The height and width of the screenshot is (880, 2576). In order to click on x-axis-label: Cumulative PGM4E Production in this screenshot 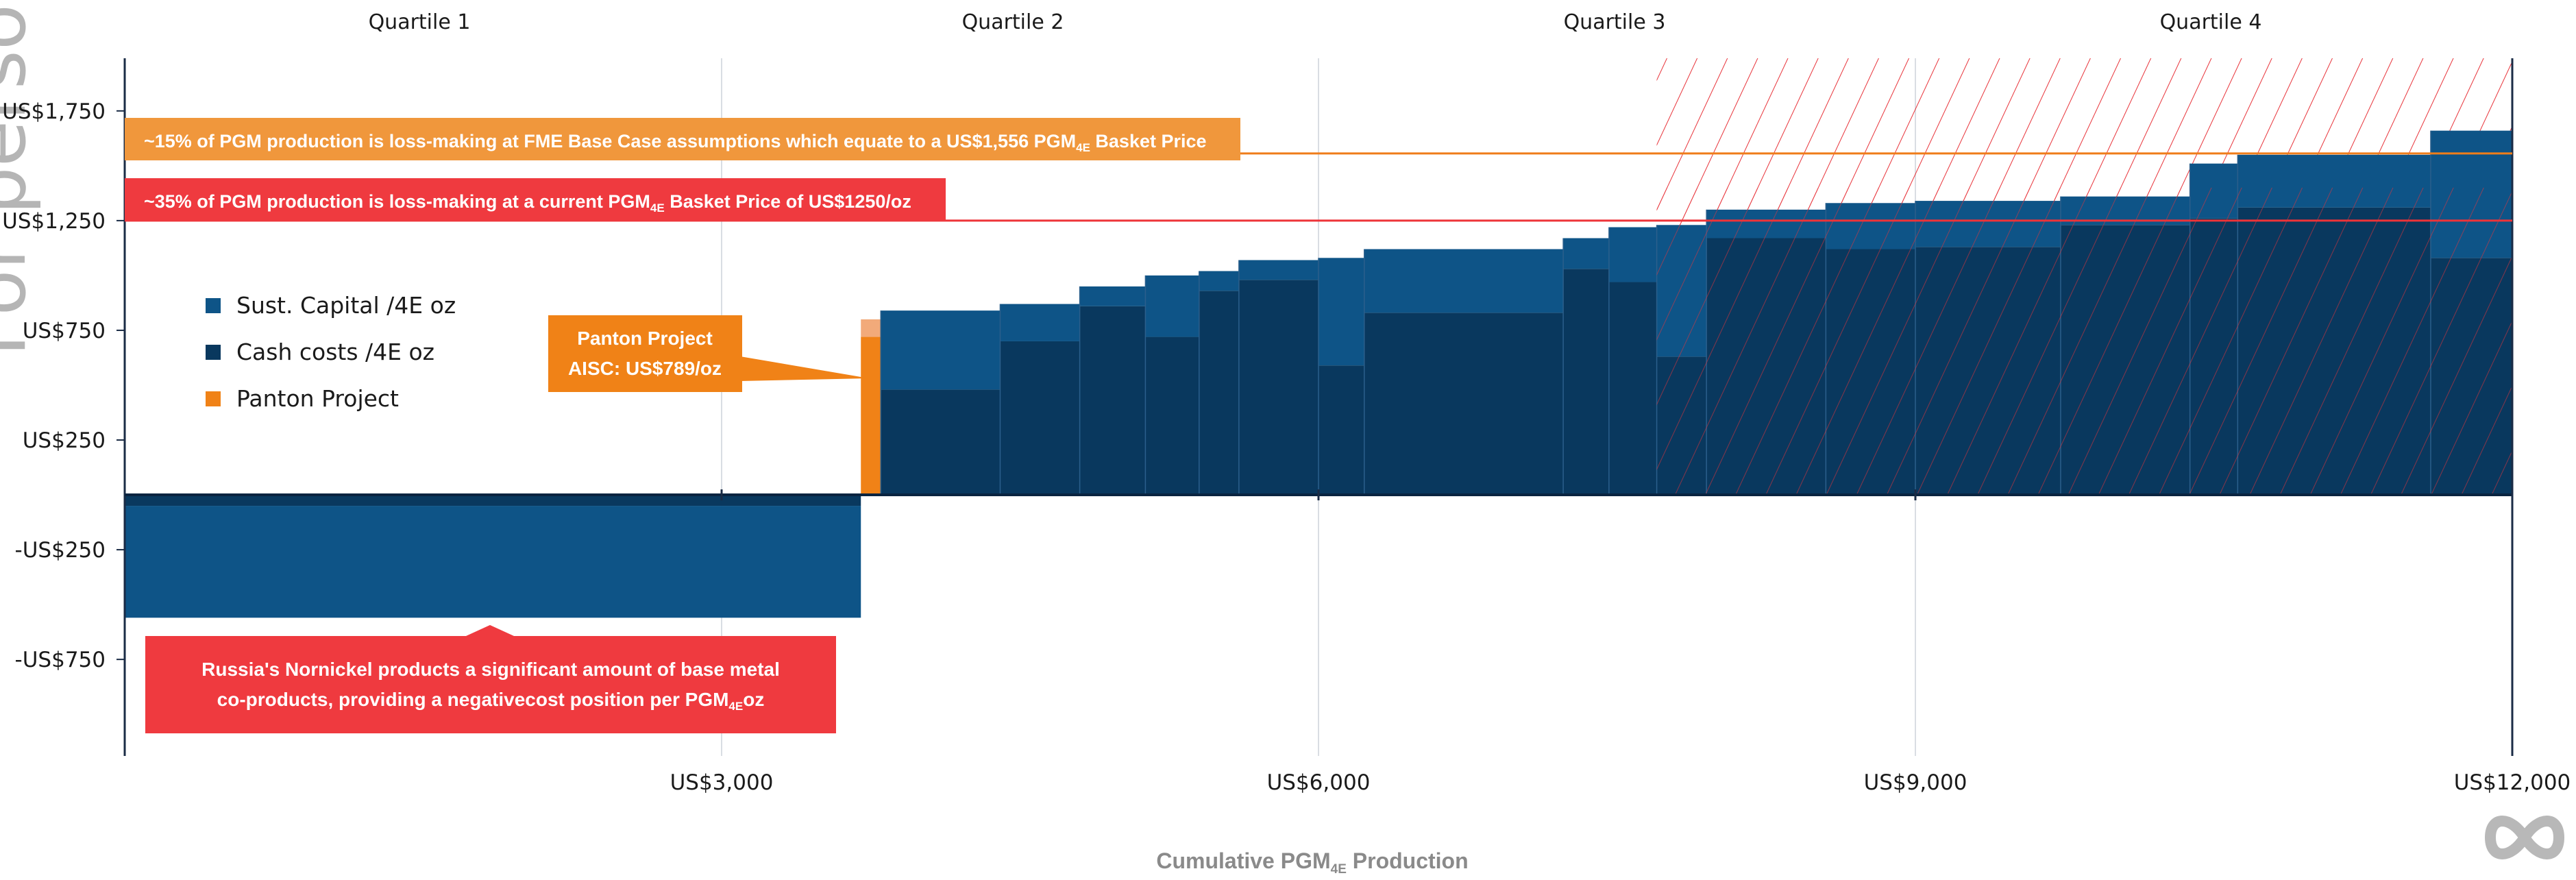, I will do `click(1312, 862)`.